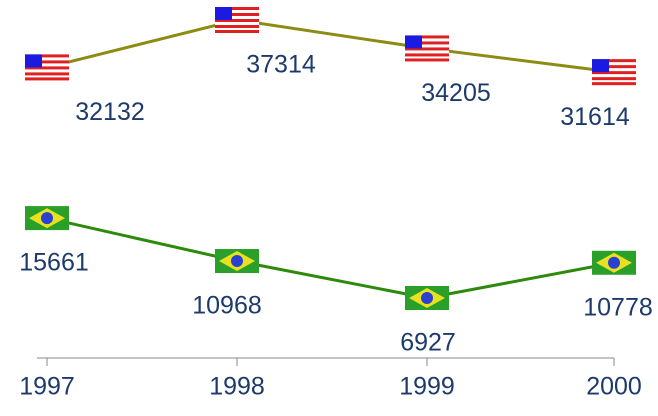  I want to click on data-label: 10968, so click(227, 306).